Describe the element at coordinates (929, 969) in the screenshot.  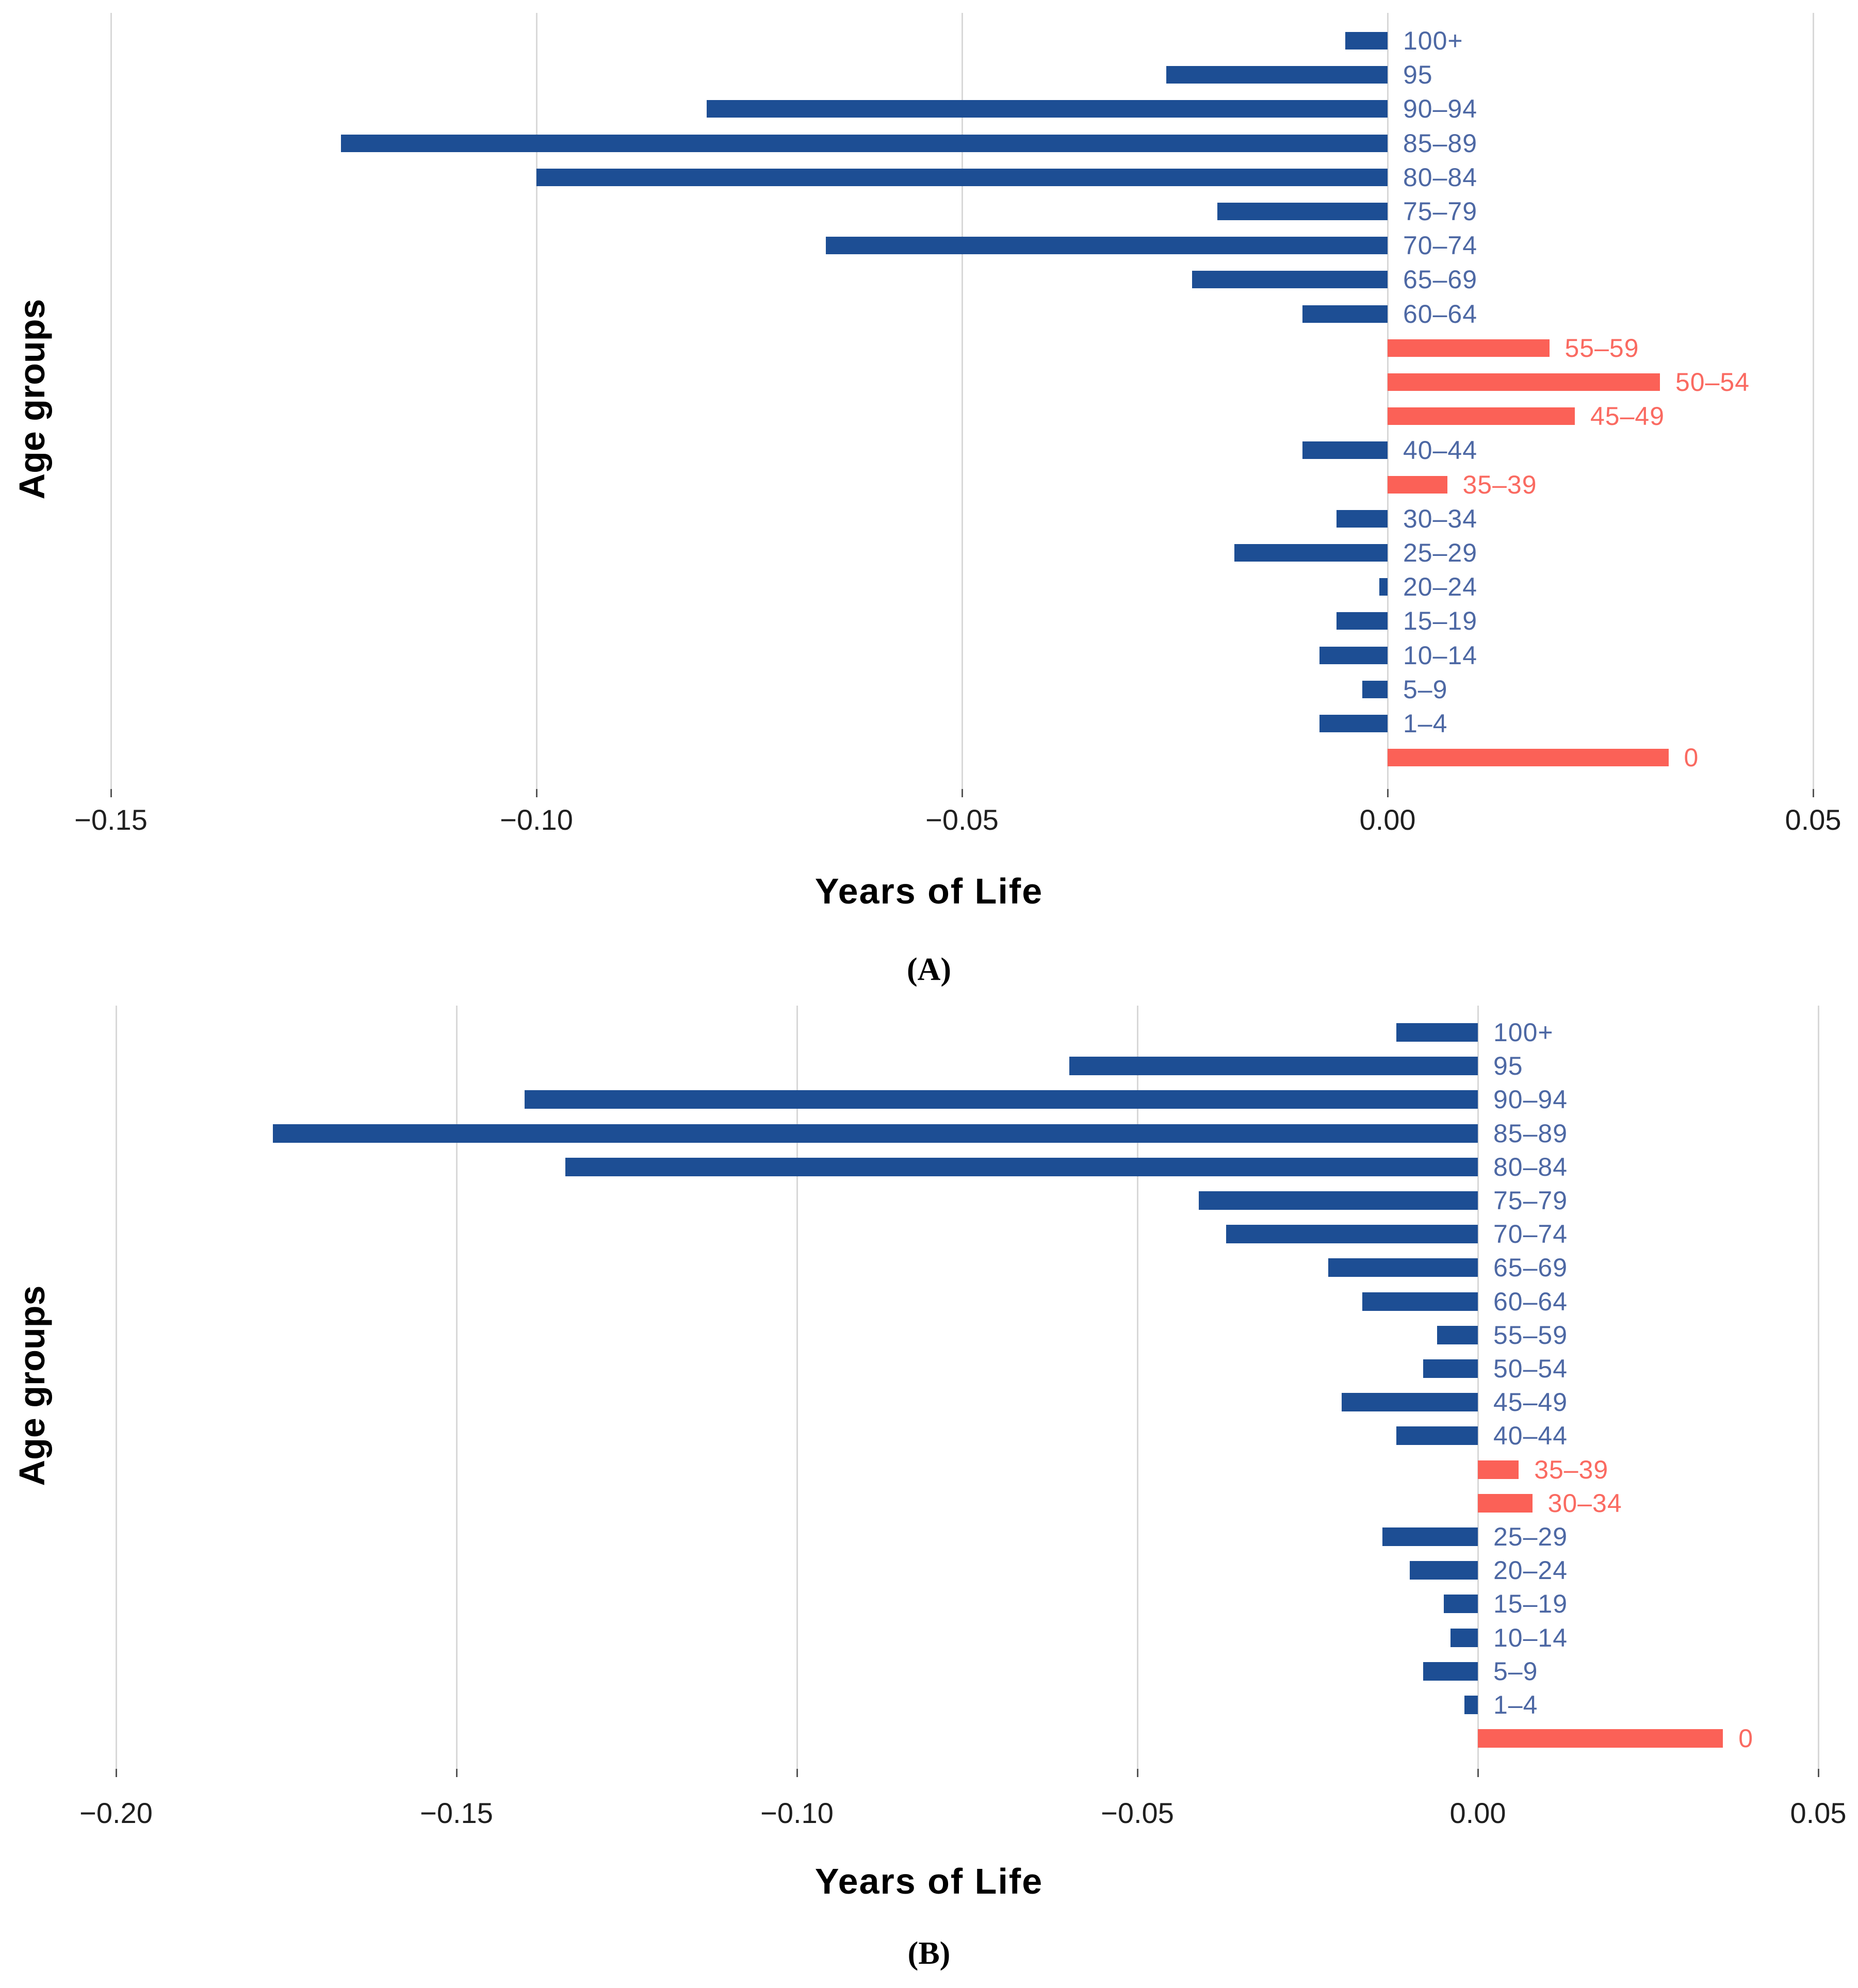
I see `panel-caption-a: (A)` at that location.